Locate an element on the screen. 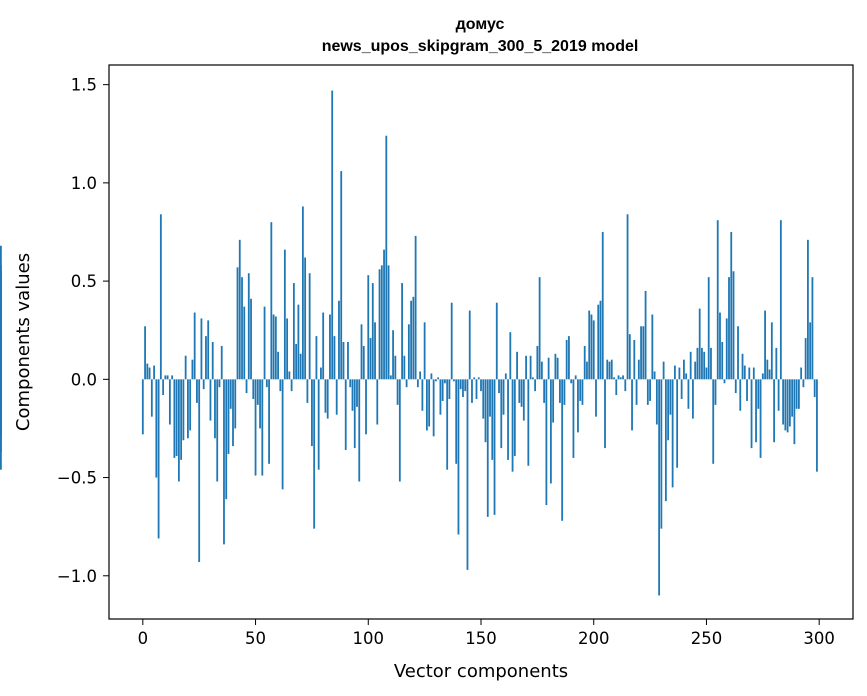  y-tick-label: 0.0 is located at coordinates (84, 379).